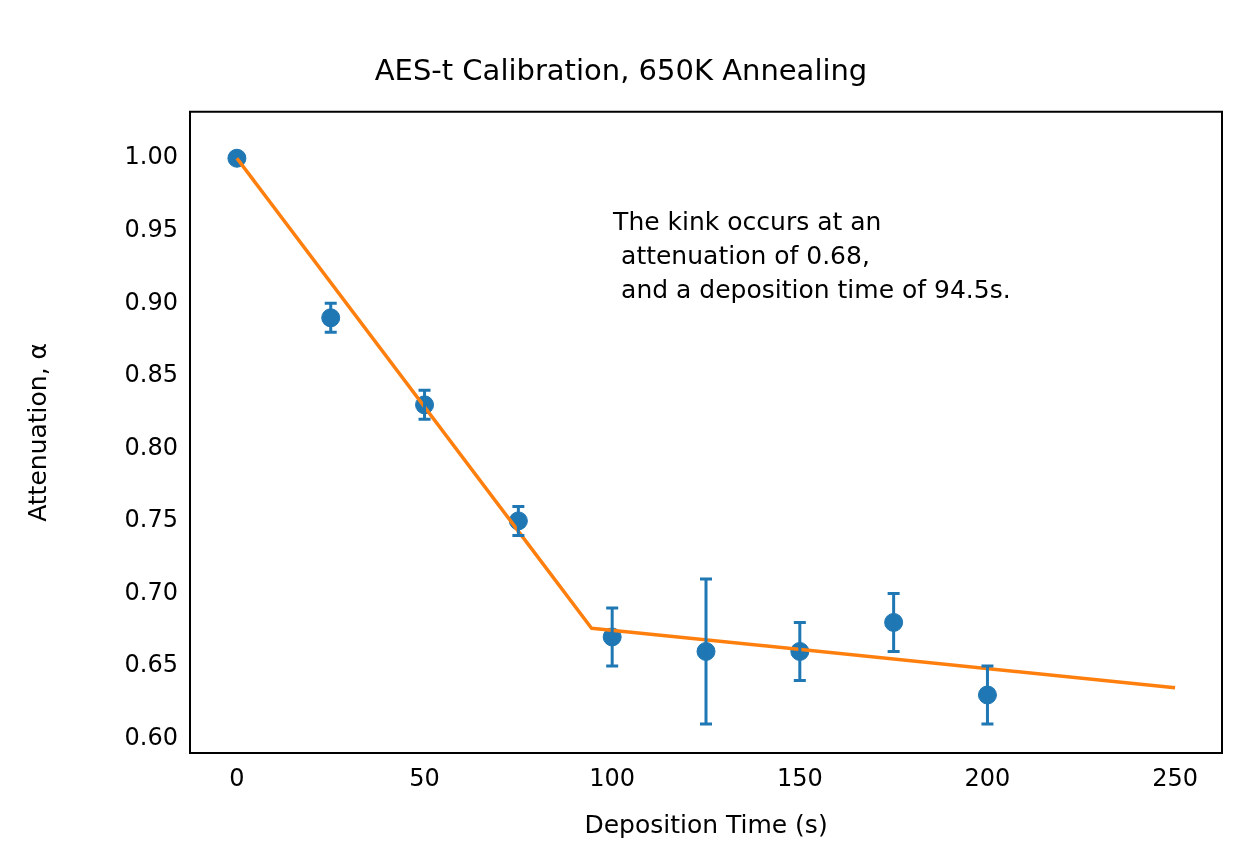  What do you see at coordinates (151, 446) in the screenshot?
I see `y-tick-label: 0.80` at bounding box center [151, 446].